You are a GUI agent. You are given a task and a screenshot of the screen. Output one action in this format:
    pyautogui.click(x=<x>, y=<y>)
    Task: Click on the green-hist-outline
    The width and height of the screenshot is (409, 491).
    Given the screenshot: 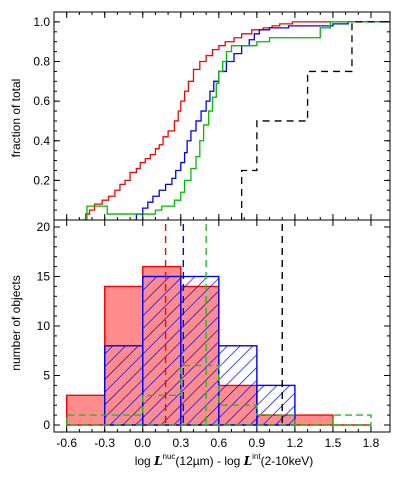 What is the action you would take?
    pyautogui.click(x=218, y=395)
    